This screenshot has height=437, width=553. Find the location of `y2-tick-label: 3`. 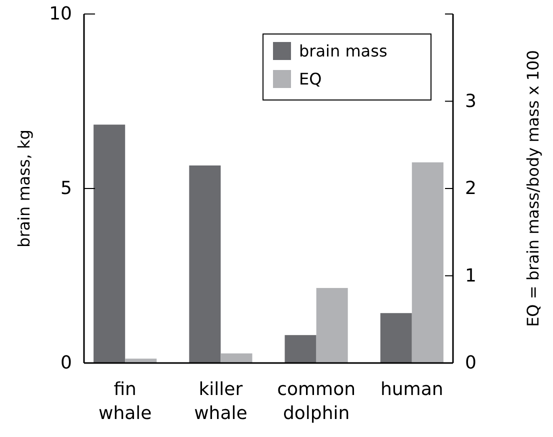

y2-tick-label: 3 is located at coordinates (470, 101).